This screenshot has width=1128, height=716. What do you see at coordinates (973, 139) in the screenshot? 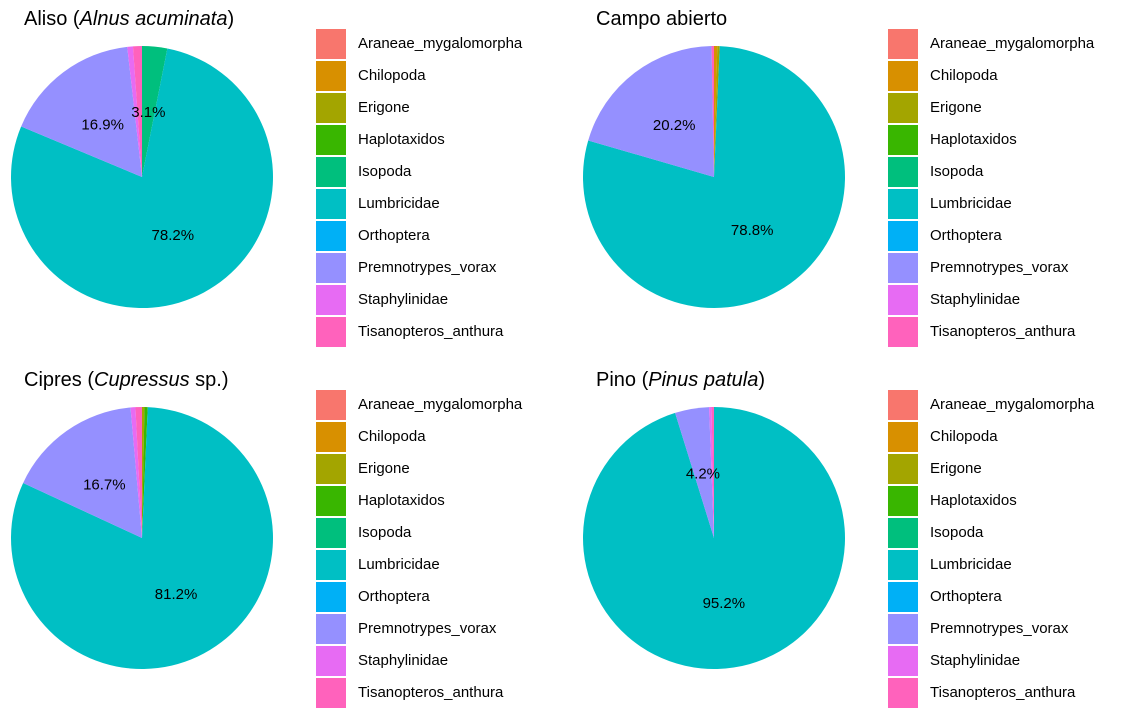
I see `legend-label: Haplotaxidos` at bounding box center [973, 139].